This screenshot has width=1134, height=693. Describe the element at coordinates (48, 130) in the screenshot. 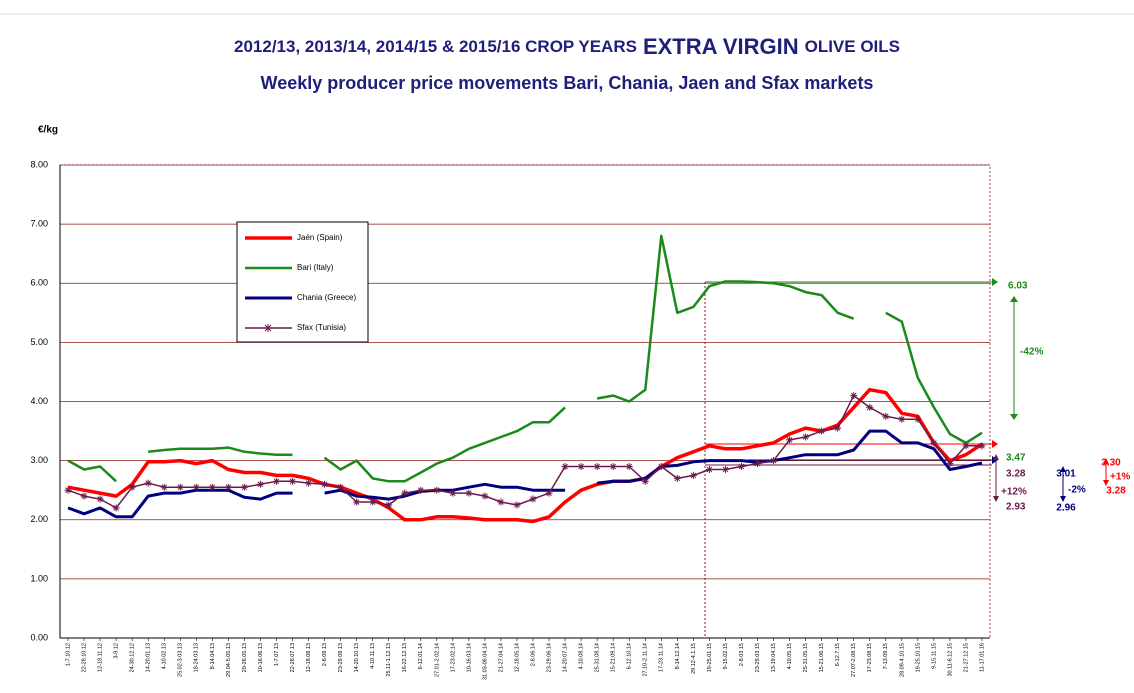

I see `y-axis-label: €/kg` at that location.